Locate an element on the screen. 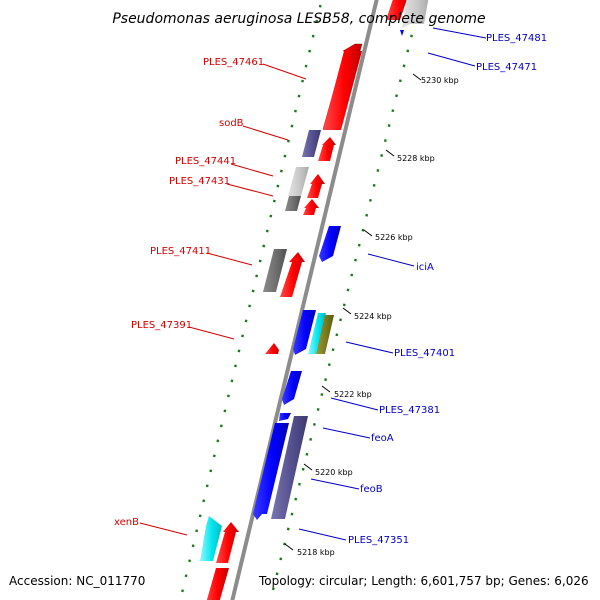 The height and width of the screenshot is (600, 600). label-ples-47351: PLES_47351 is located at coordinates (378, 540).